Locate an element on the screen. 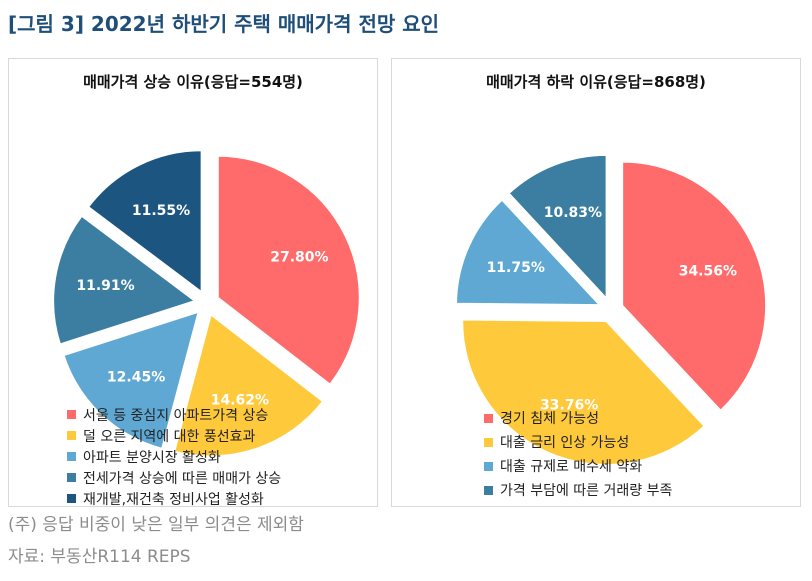 The width and height of the screenshot is (812, 581). legend-item: 대출 금리 인상 가능성 is located at coordinates (578, 442).